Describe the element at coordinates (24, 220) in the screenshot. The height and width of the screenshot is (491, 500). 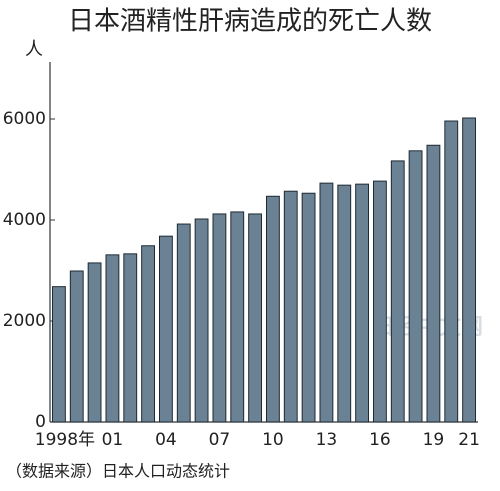
I see `y-tick-label: 4000` at that location.